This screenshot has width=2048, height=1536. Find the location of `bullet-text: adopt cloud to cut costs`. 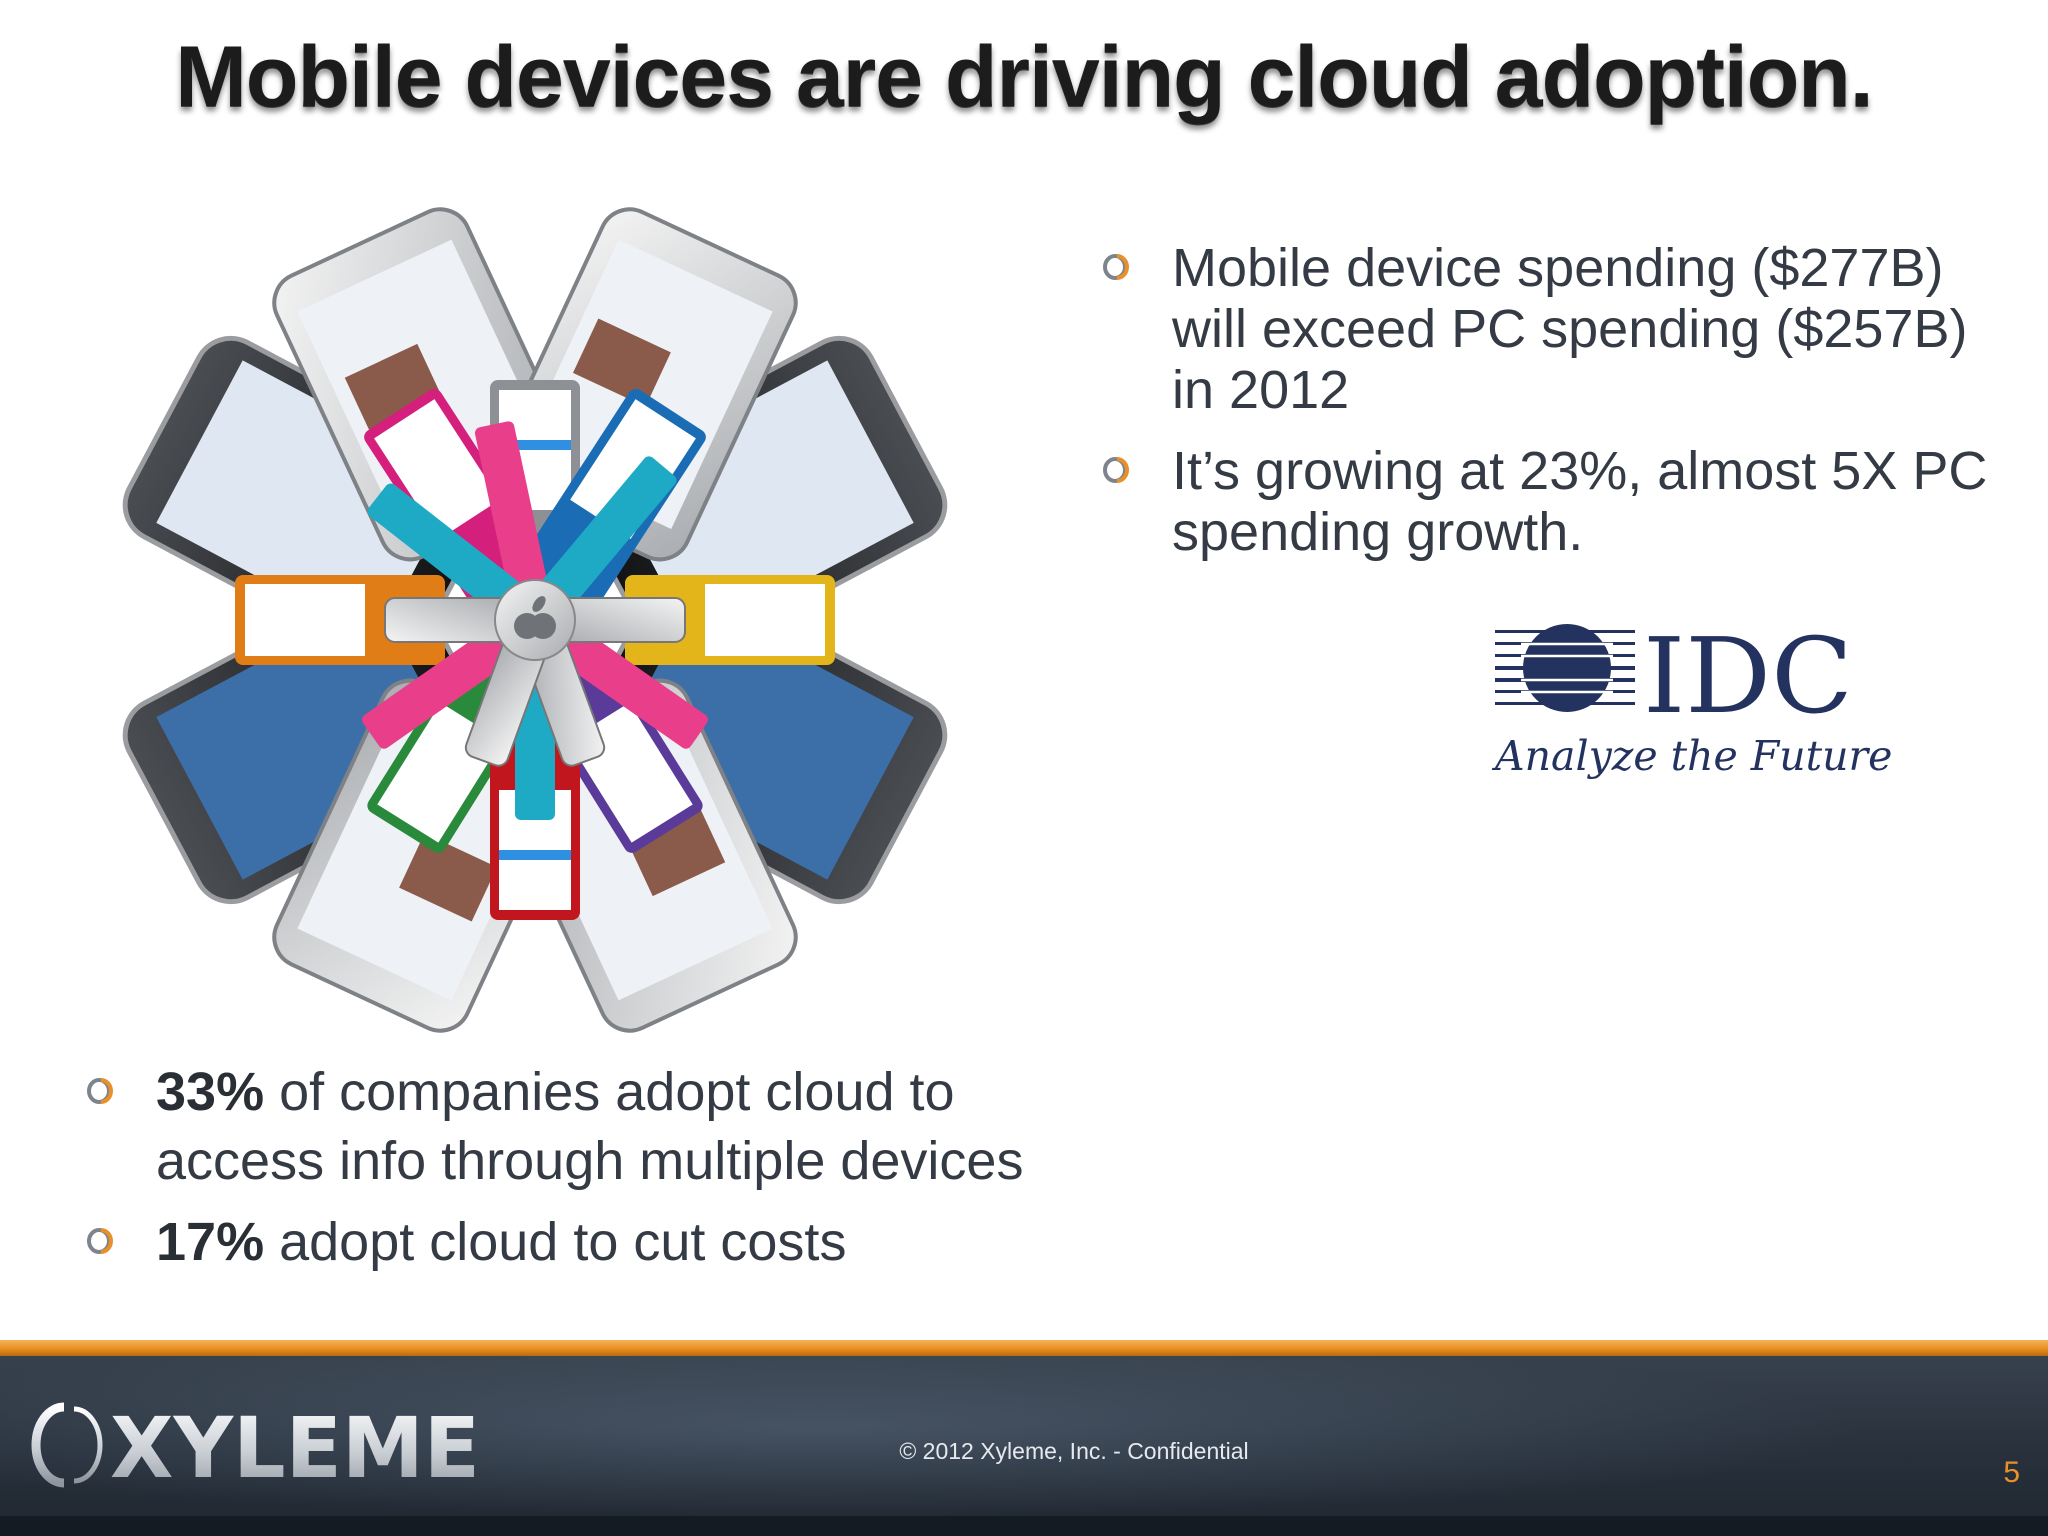

bullet-text: adopt cloud to cut costs is located at coordinates (555, 1242).